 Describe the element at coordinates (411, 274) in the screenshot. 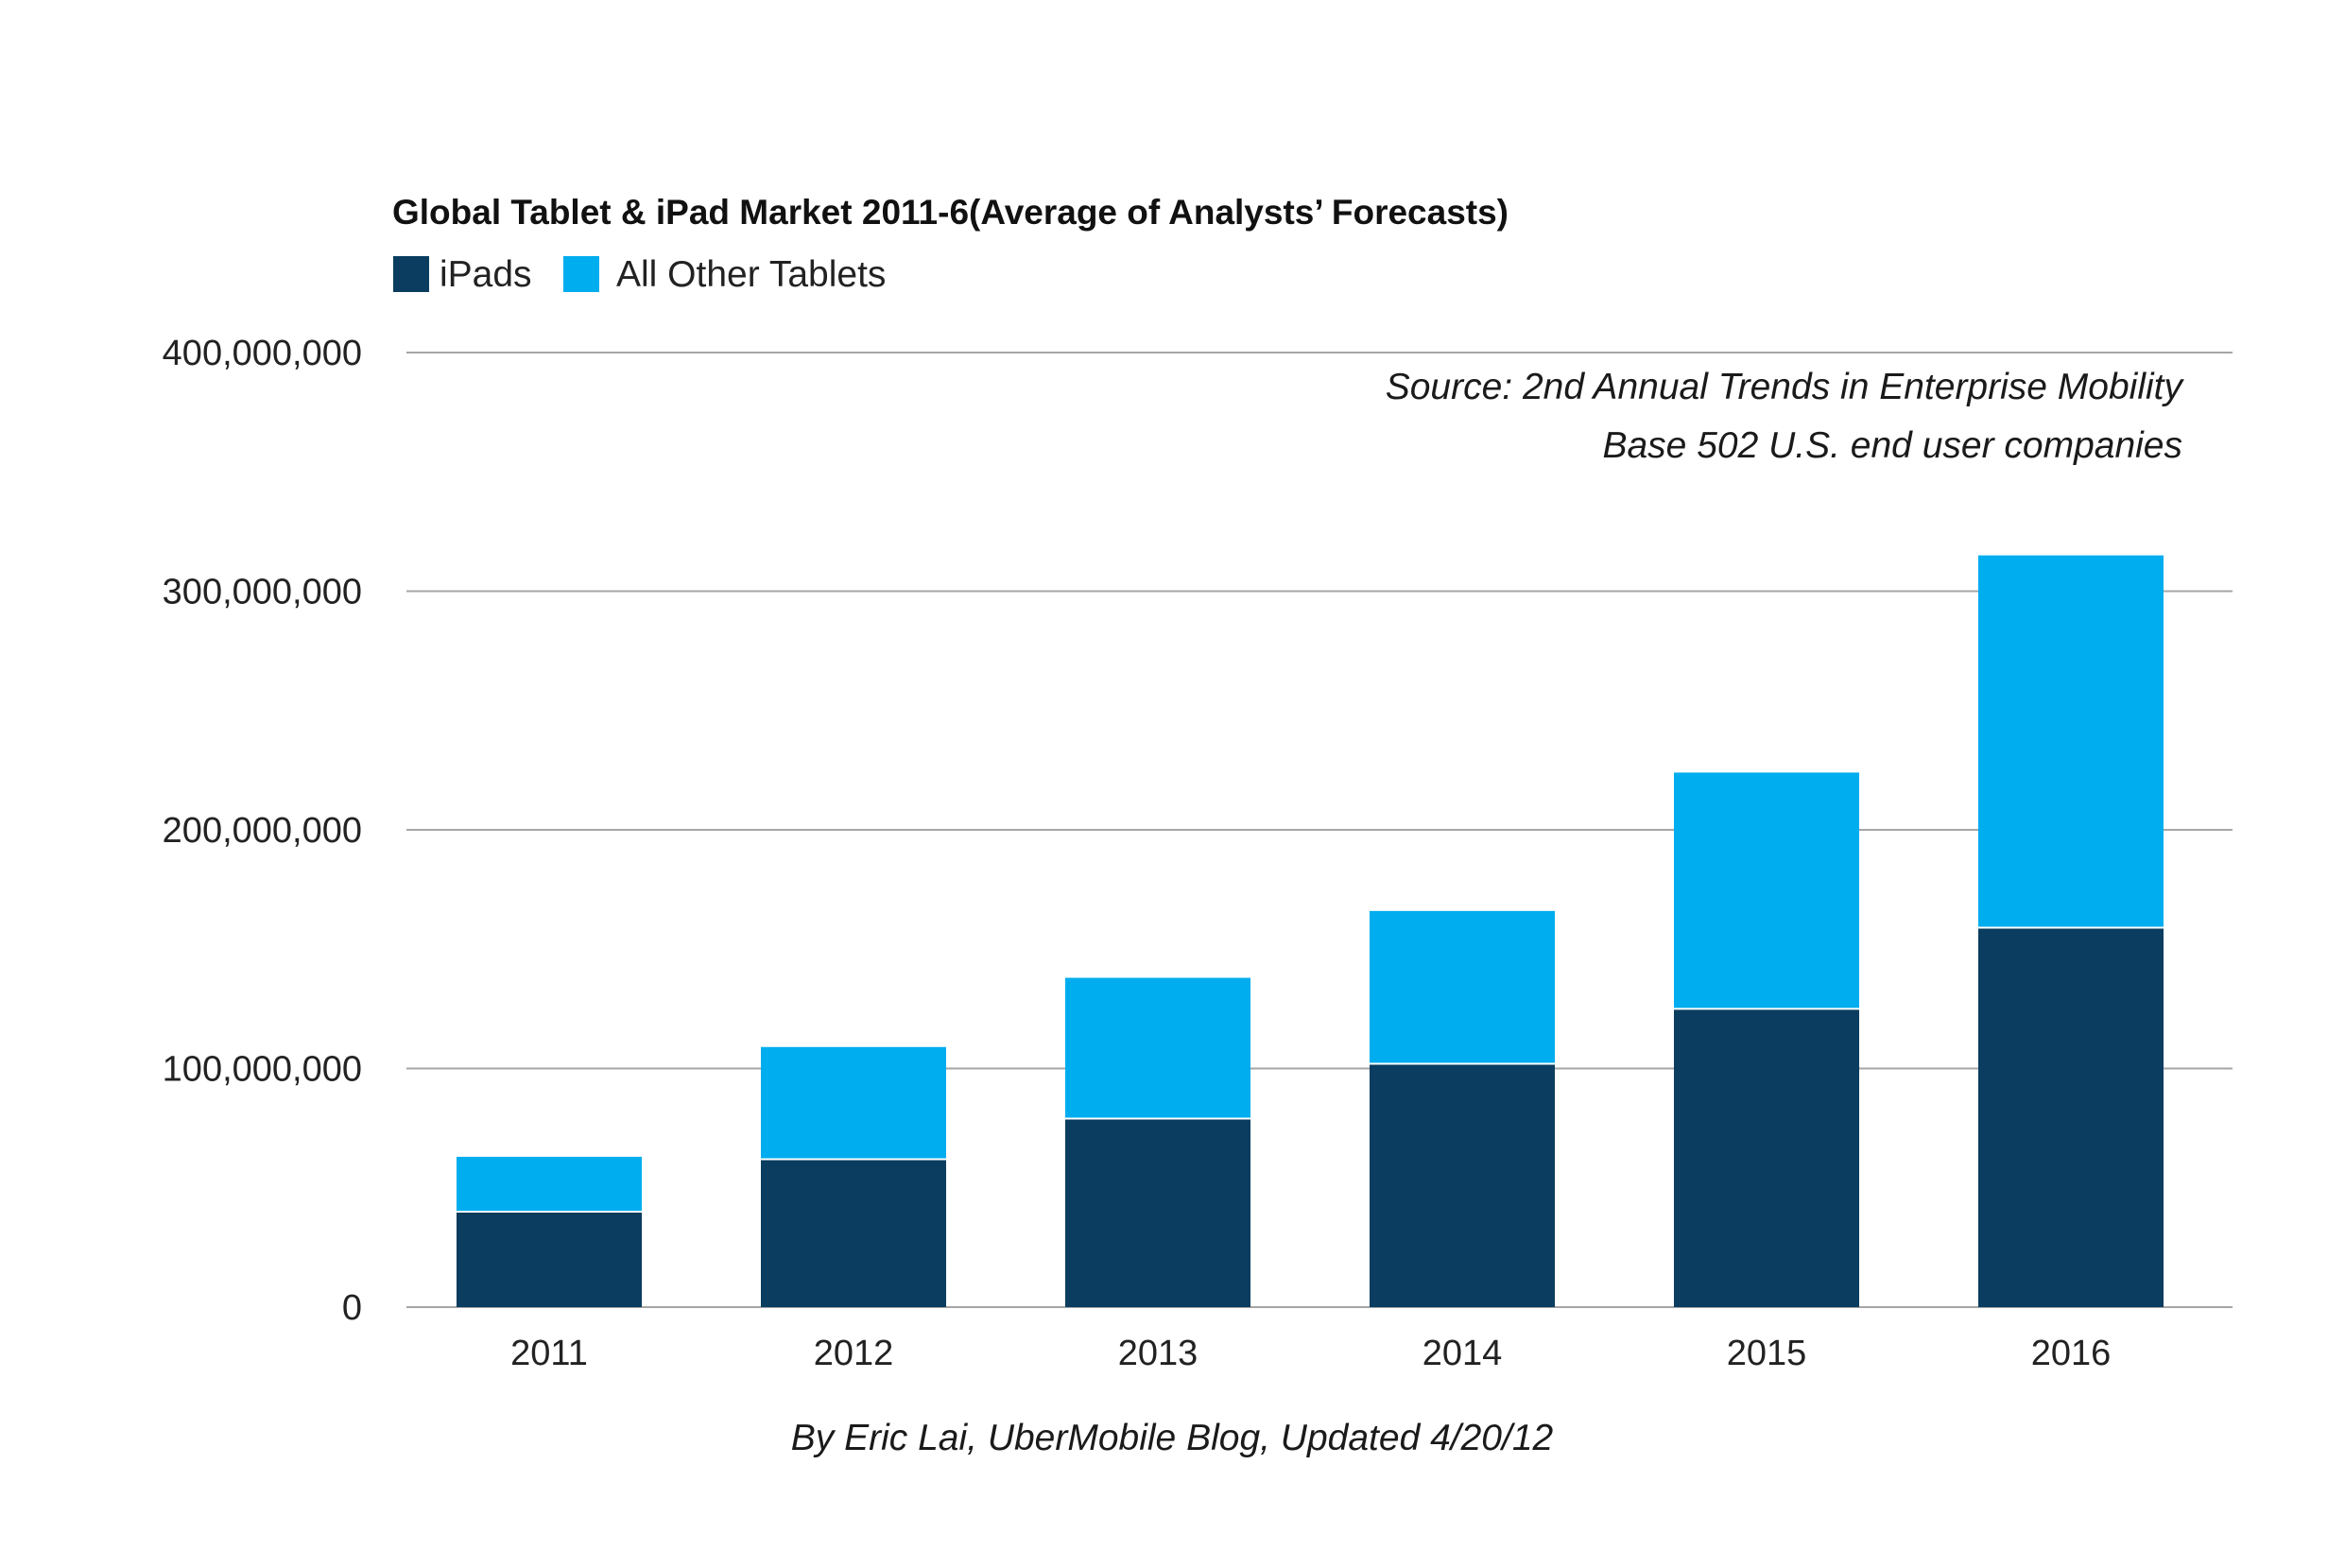

I see `legend-swatch-ipads` at that location.